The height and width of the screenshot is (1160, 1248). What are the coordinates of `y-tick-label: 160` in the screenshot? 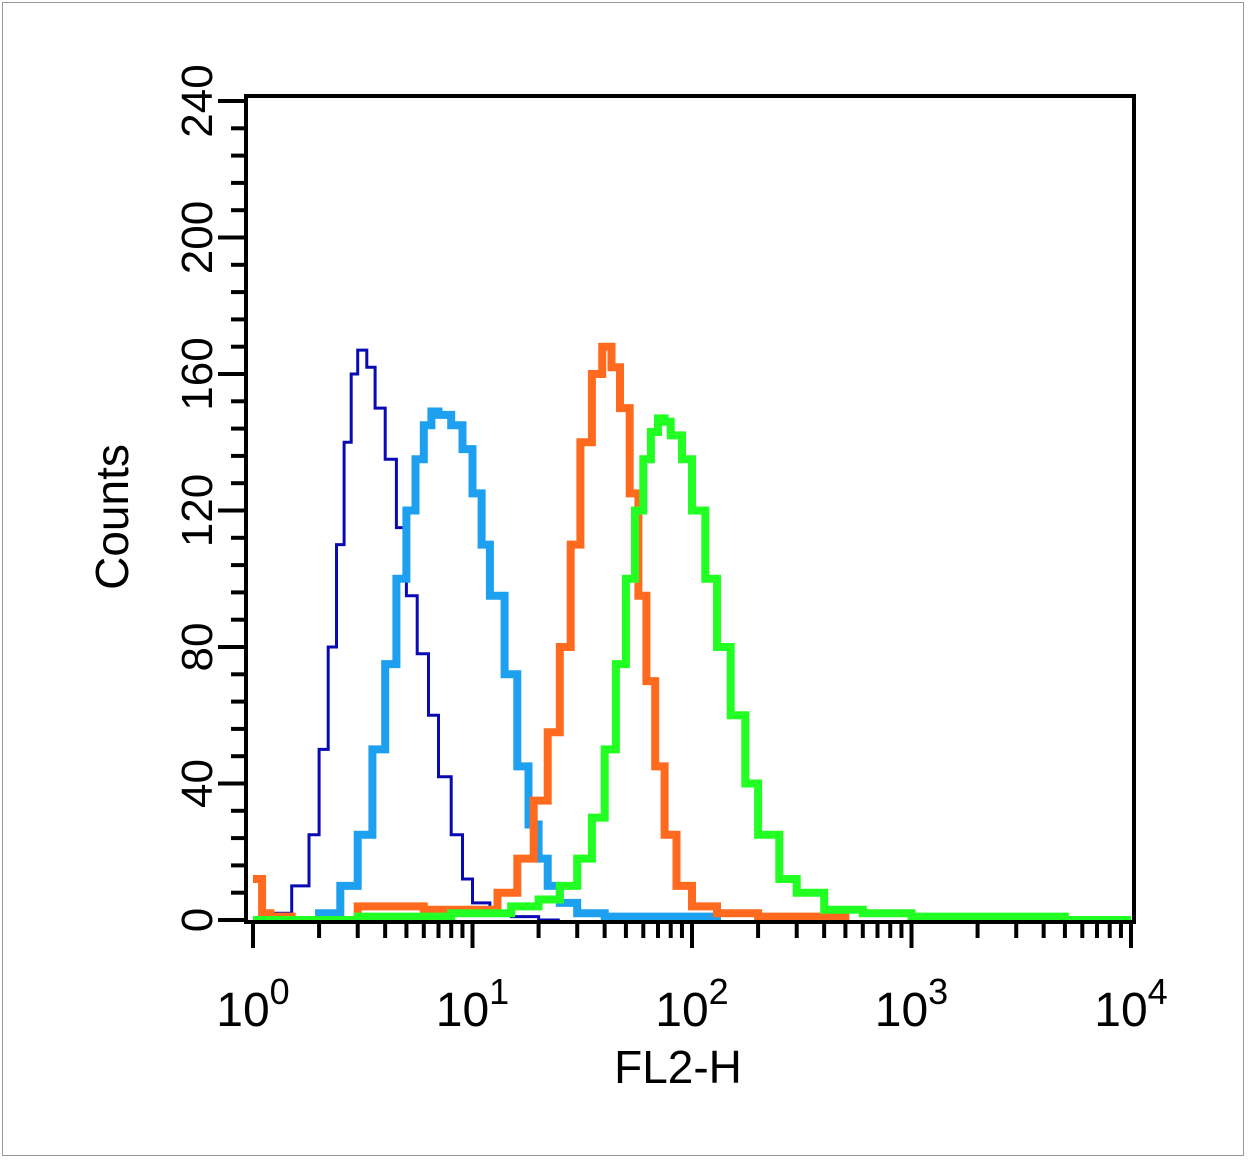 It's located at (197, 373).